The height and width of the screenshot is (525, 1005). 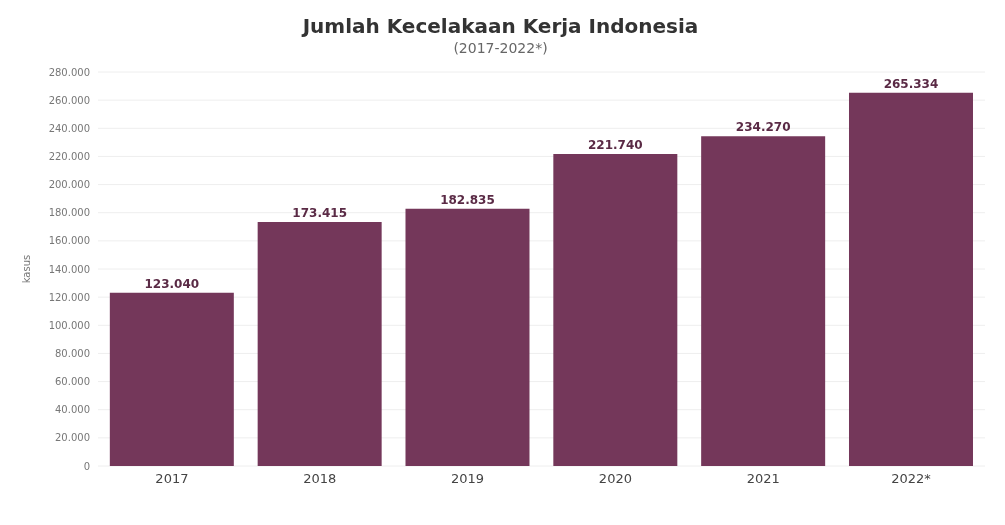 I want to click on y-tick-label: 20.000, so click(x=72, y=438).